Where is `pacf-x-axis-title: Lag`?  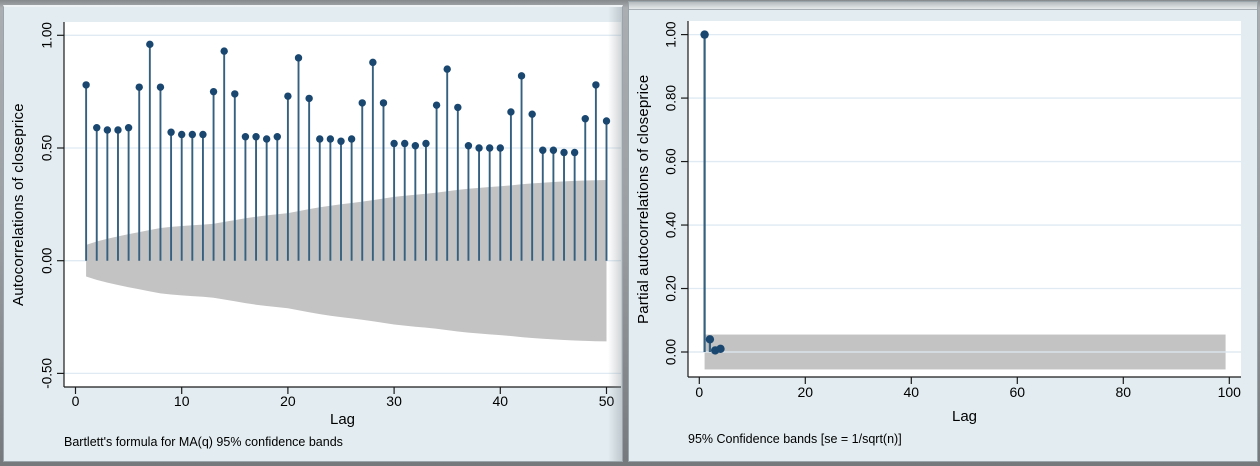
pacf-x-axis-title: Lag is located at coordinates (964, 416).